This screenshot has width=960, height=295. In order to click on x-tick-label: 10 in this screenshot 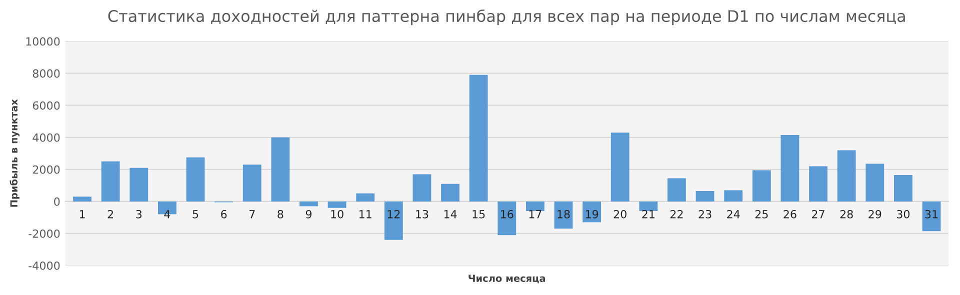, I will do `click(337, 214)`.